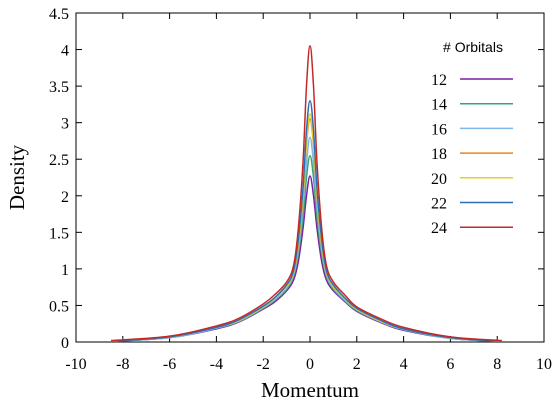  What do you see at coordinates (263, 364) in the screenshot?
I see `x-tick-label: -2` at bounding box center [263, 364].